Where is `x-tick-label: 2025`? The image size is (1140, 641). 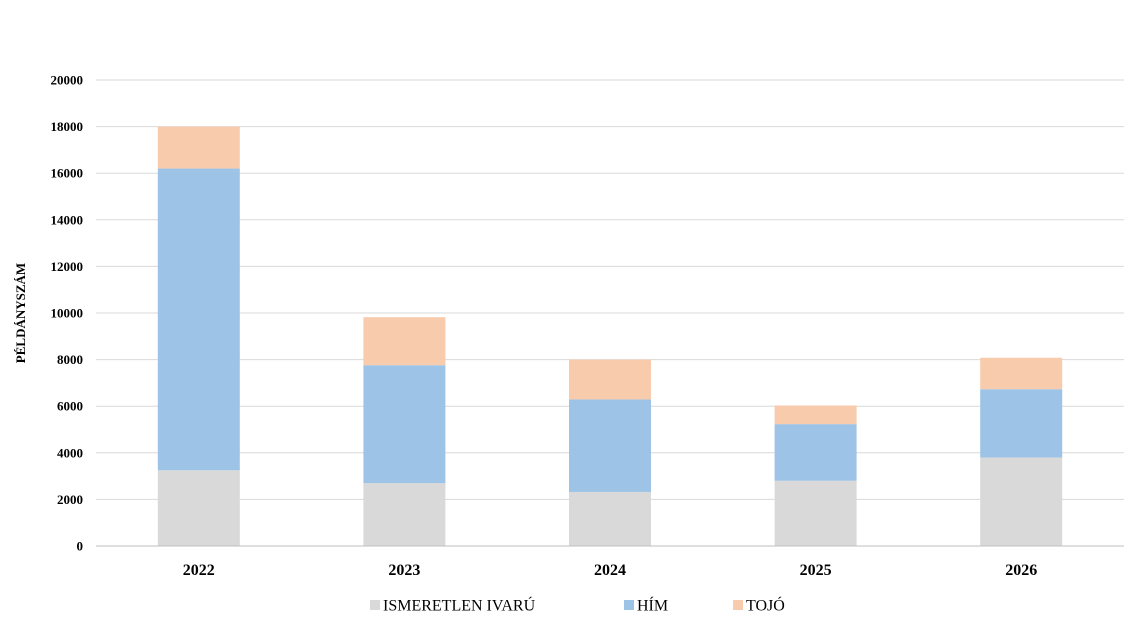 x-tick-label: 2025 is located at coordinates (816, 570).